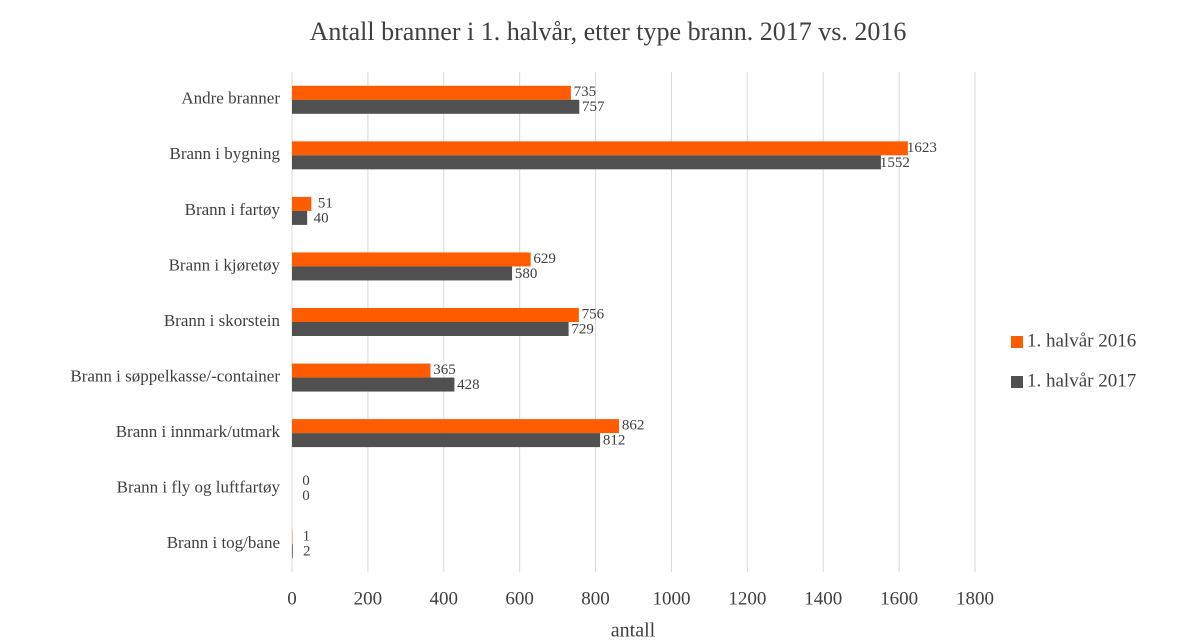 The width and height of the screenshot is (1193, 644). What do you see at coordinates (593, 107) in the screenshot?
I see `data-label: 757` at bounding box center [593, 107].